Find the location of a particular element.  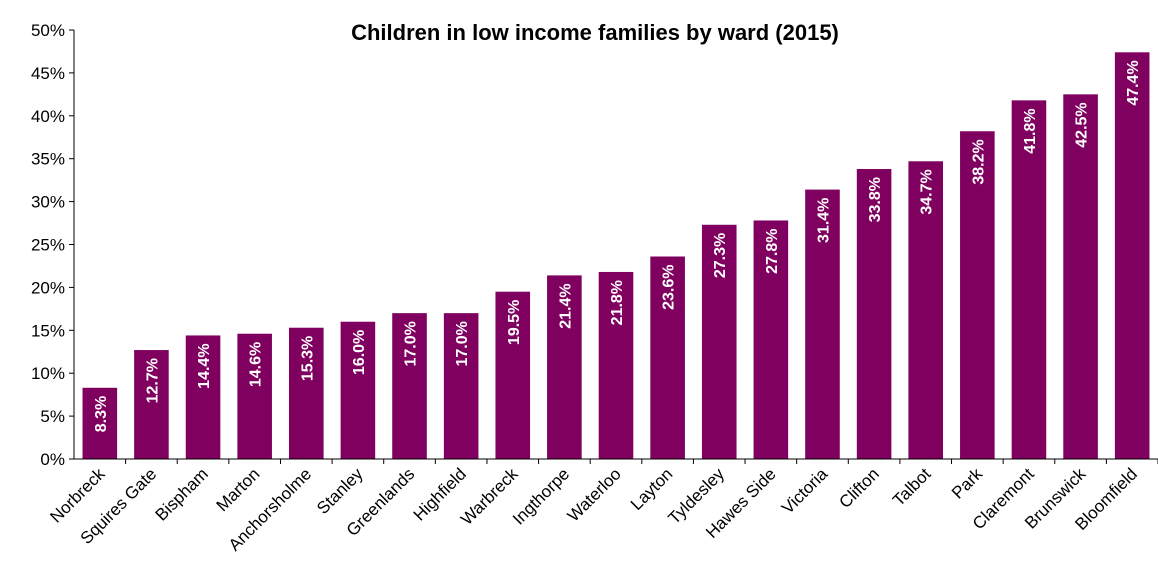

y-tick-label: 20% is located at coordinates (48, 287).